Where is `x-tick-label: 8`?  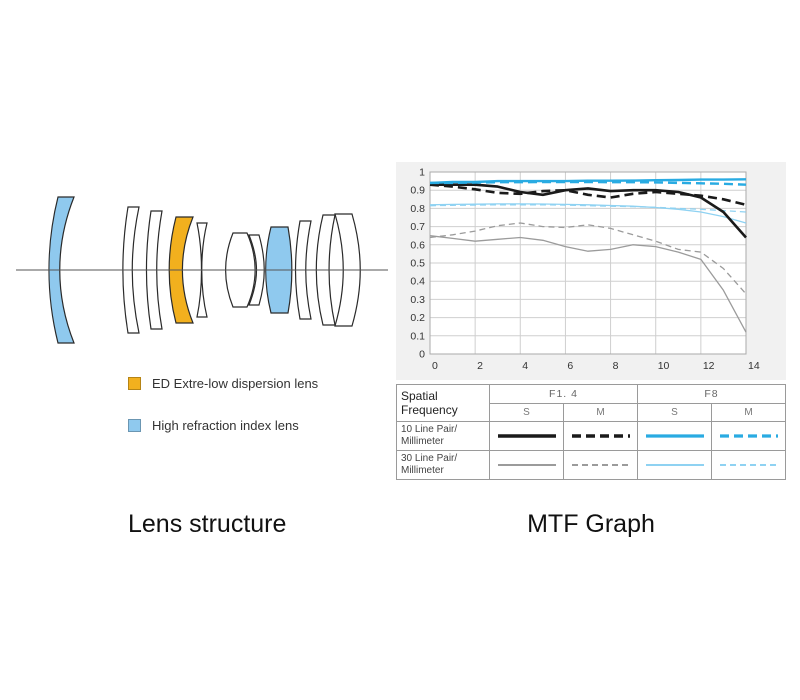 x-tick-label: 8 is located at coordinates (616, 366).